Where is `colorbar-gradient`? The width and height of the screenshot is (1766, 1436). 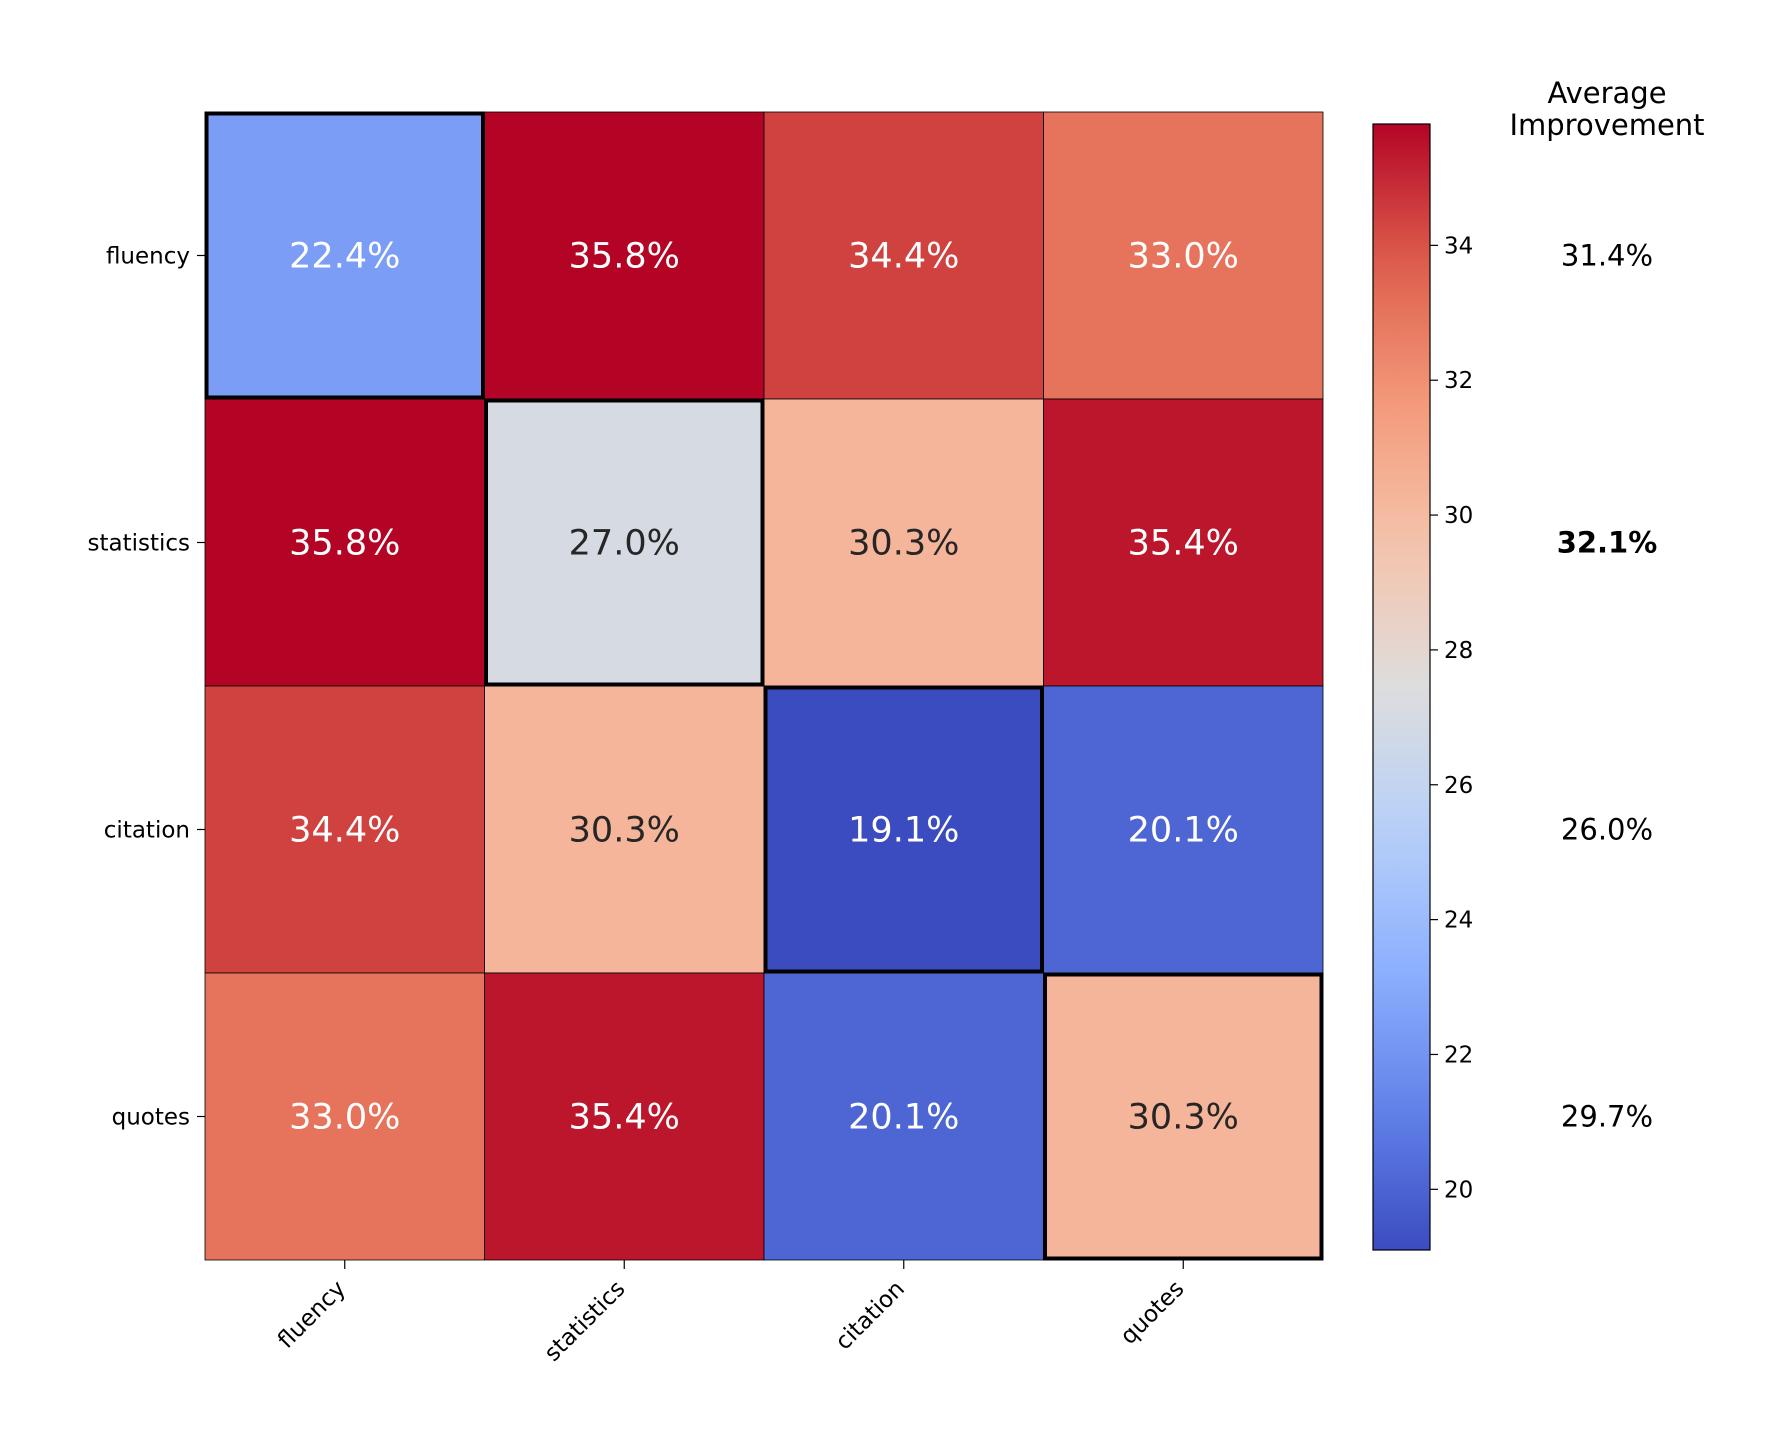 colorbar-gradient is located at coordinates (1401, 687).